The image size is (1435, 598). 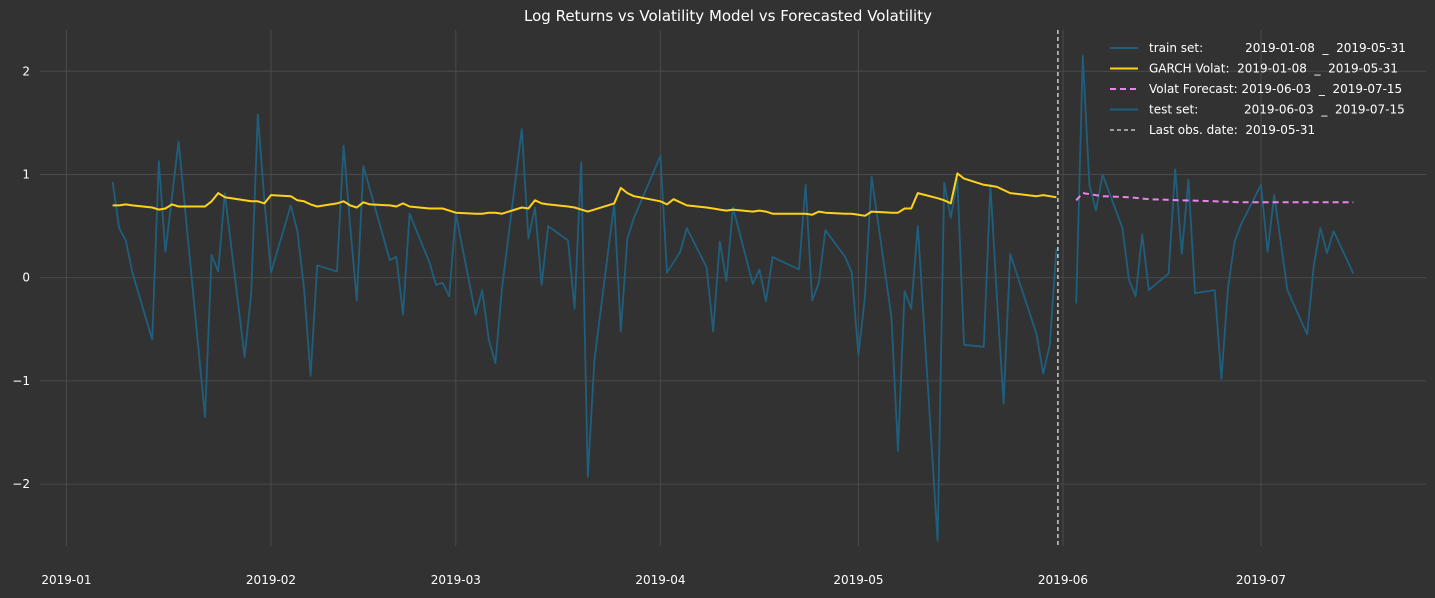 What do you see at coordinates (1063, 580) in the screenshot?
I see `x-tick-label: 2019-06` at bounding box center [1063, 580].